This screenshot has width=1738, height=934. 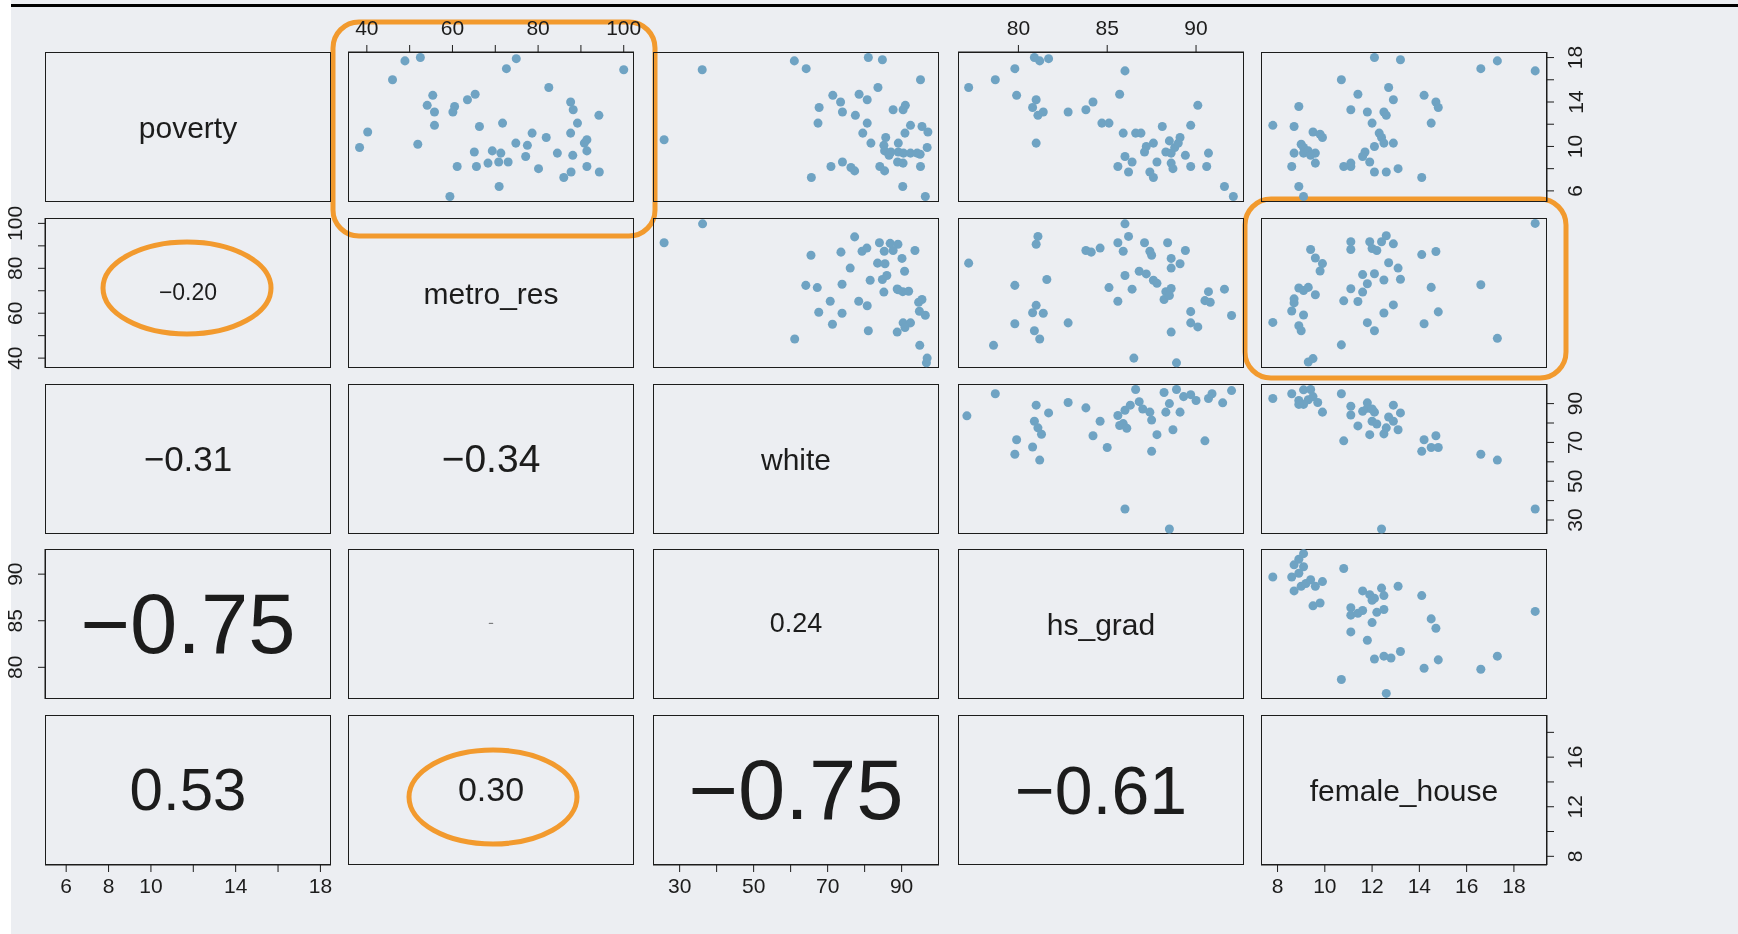 What do you see at coordinates (796, 790) in the screenshot?
I see `annotation: −0.75` at bounding box center [796, 790].